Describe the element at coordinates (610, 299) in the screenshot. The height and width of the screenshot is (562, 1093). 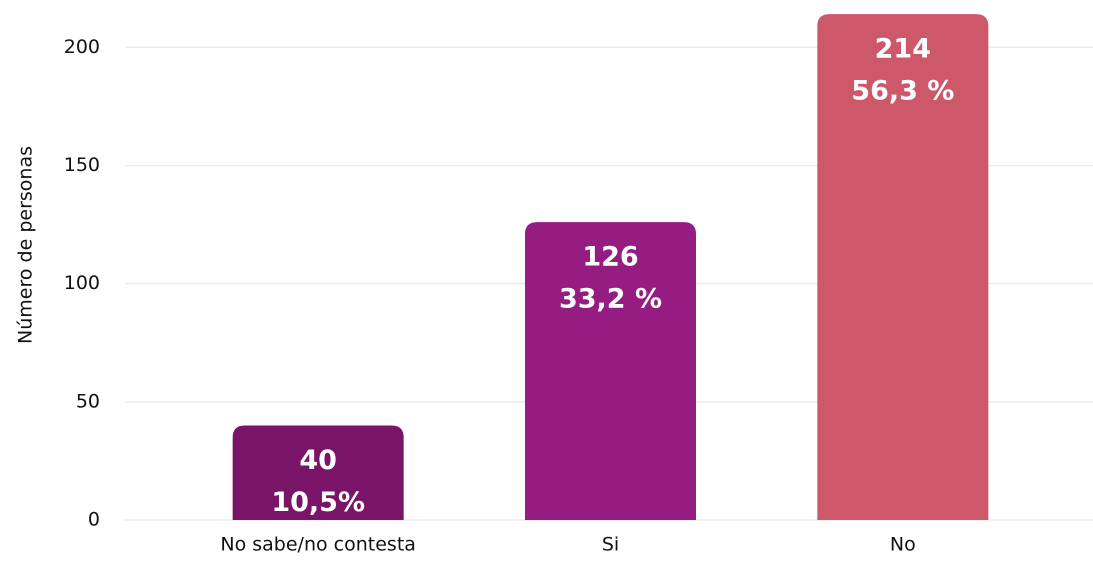
I see `bar-percentage-label: 33,2 %` at that location.